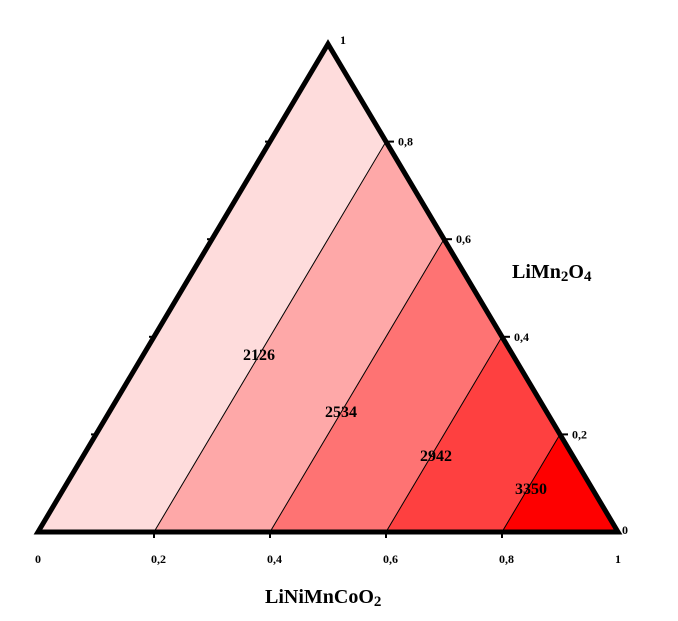  I want to click on contour-label-3350: 3350, so click(531, 489).